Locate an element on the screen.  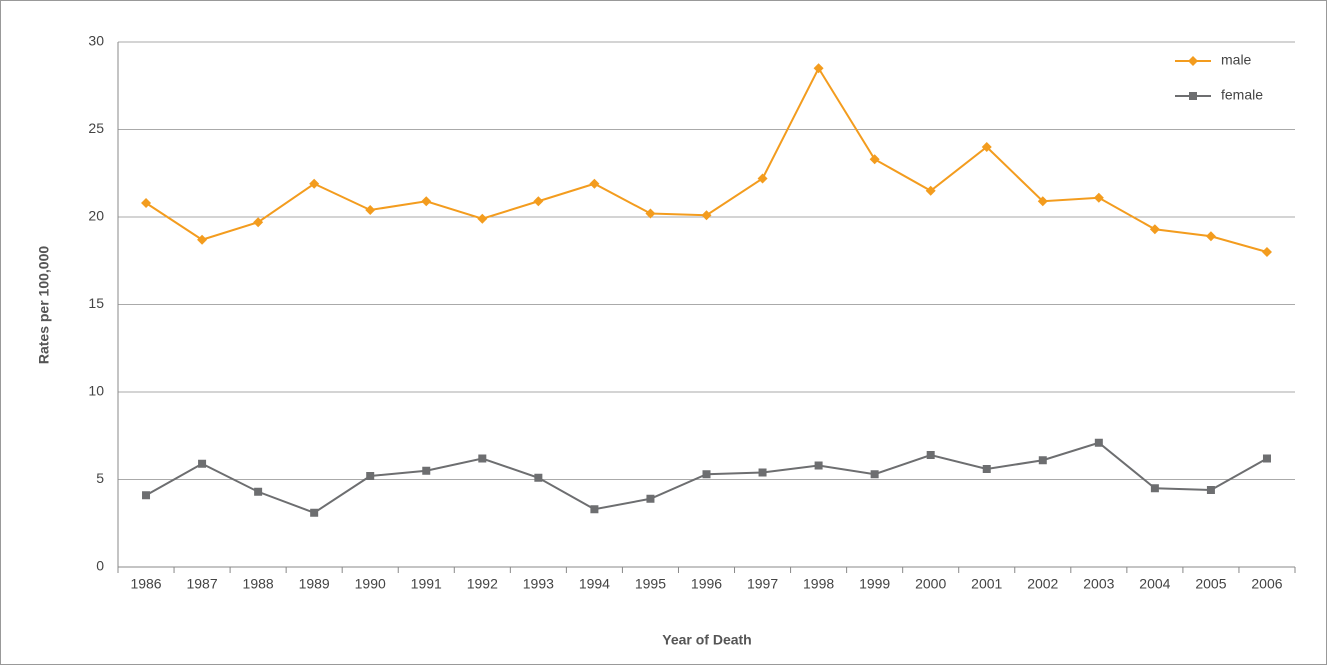
x-tick-label: 2000 is located at coordinates (930, 584).